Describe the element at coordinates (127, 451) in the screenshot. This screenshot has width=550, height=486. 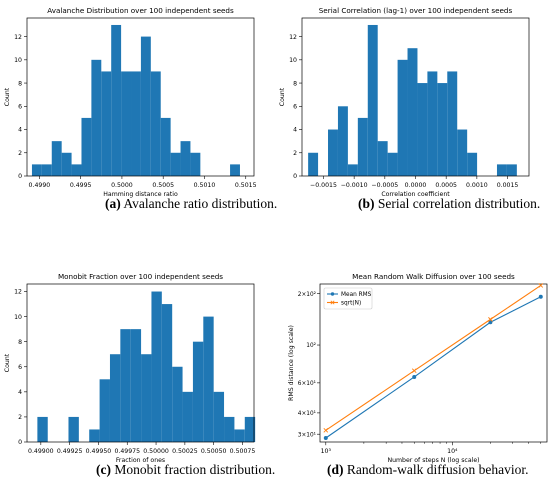
I see `x-tick-label: 0.49975` at that location.